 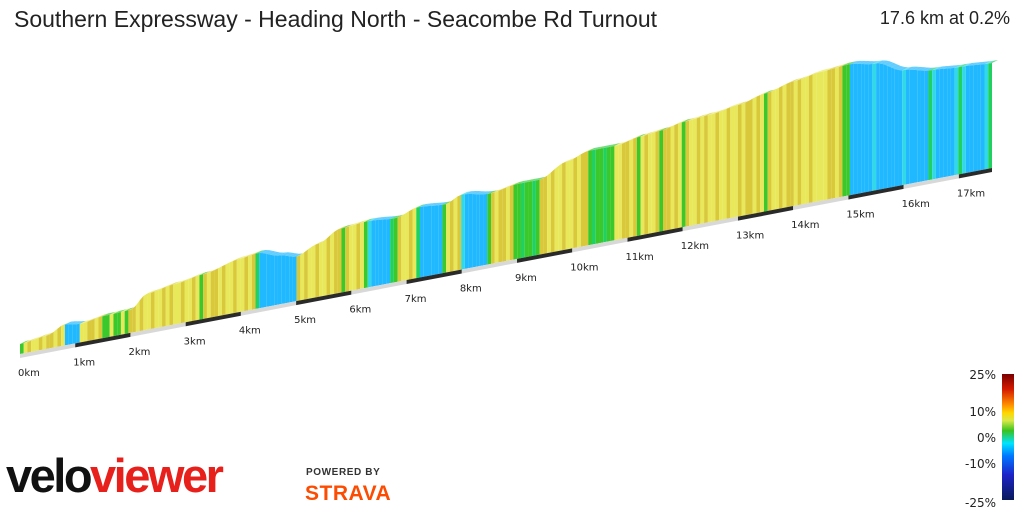 I want to click on km-tick-label: 16km, so click(x=916, y=204).